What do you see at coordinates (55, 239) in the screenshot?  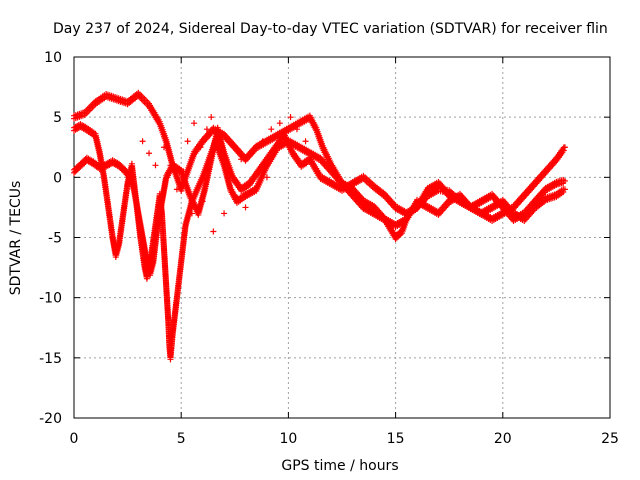 I see `y-tick-label: -5` at bounding box center [55, 239].